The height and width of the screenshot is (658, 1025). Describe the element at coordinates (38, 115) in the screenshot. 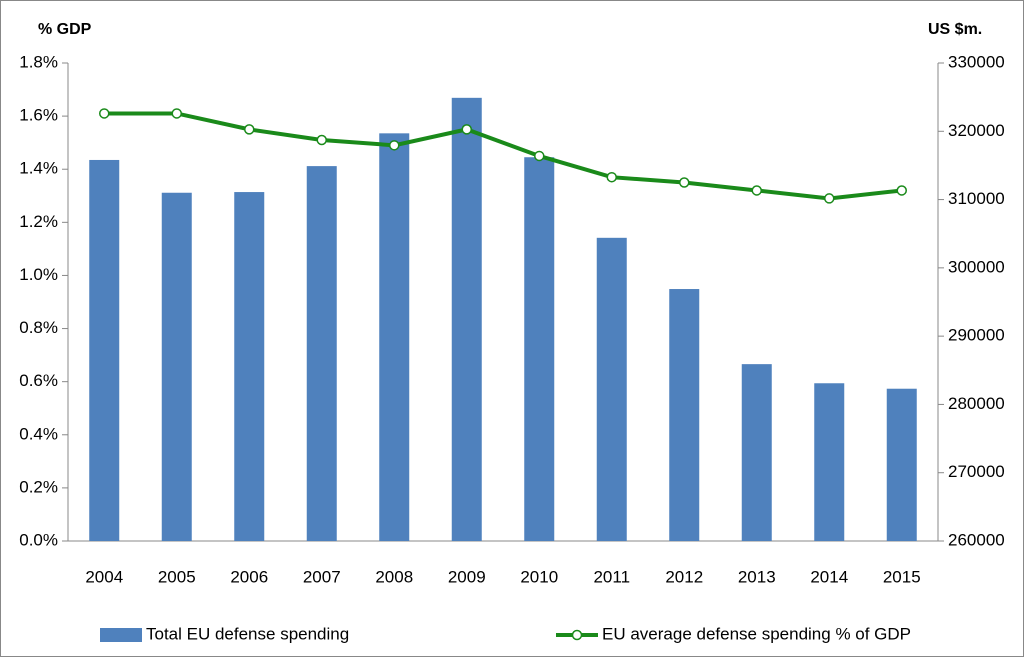

I see `y-tick-label: 1.6%` at that location.